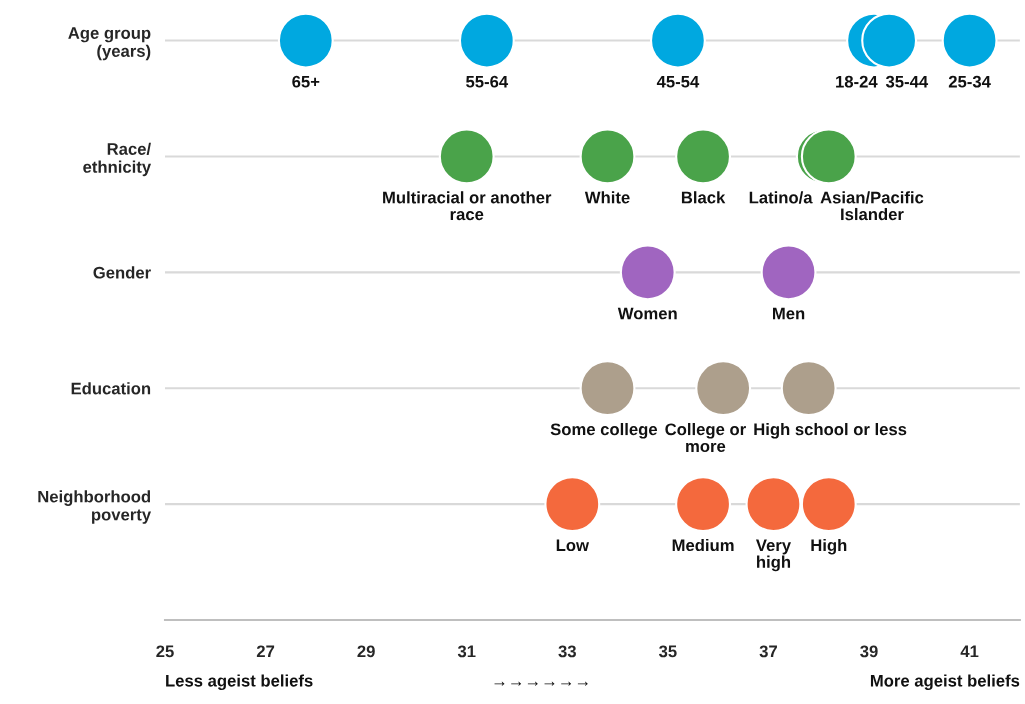 The width and height of the screenshot is (1025, 704). Describe the element at coordinates (111, 388) in the screenshot. I see `y-tick-label: Education` at that location.